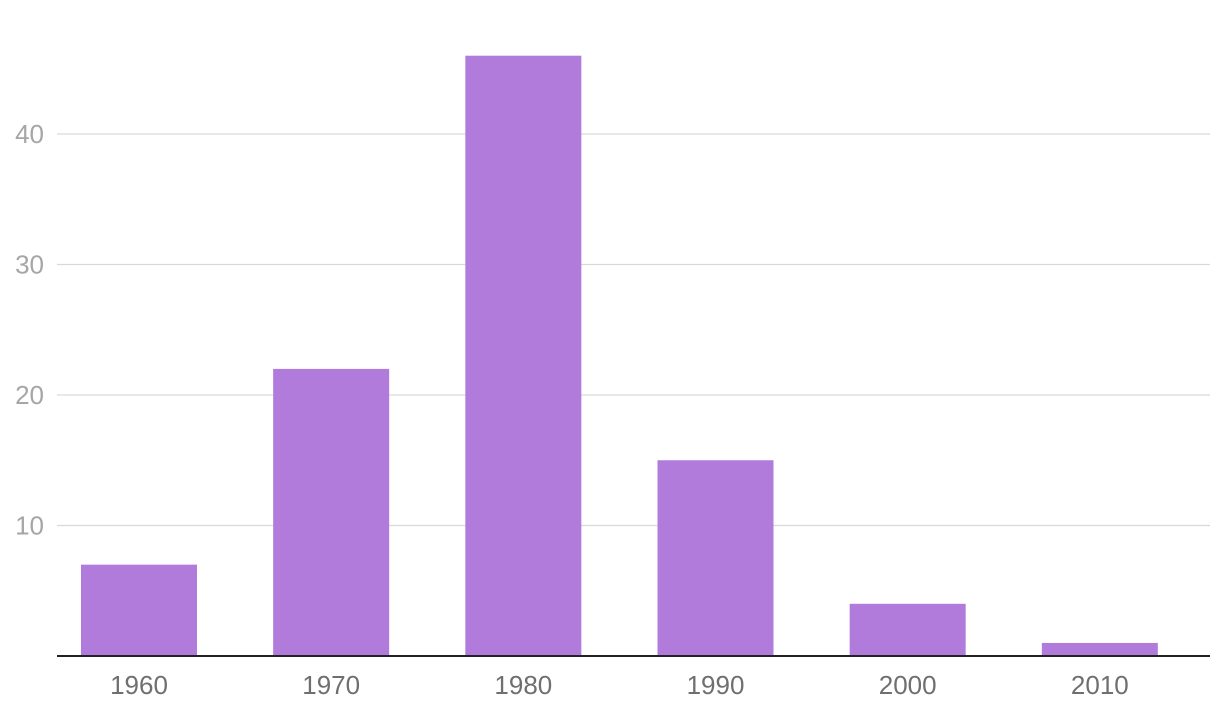 This screenshot has height=722, width=1220. Describe the element at coordinates (1099, 649) in the screenshot. I see `bar-2010` at that location.